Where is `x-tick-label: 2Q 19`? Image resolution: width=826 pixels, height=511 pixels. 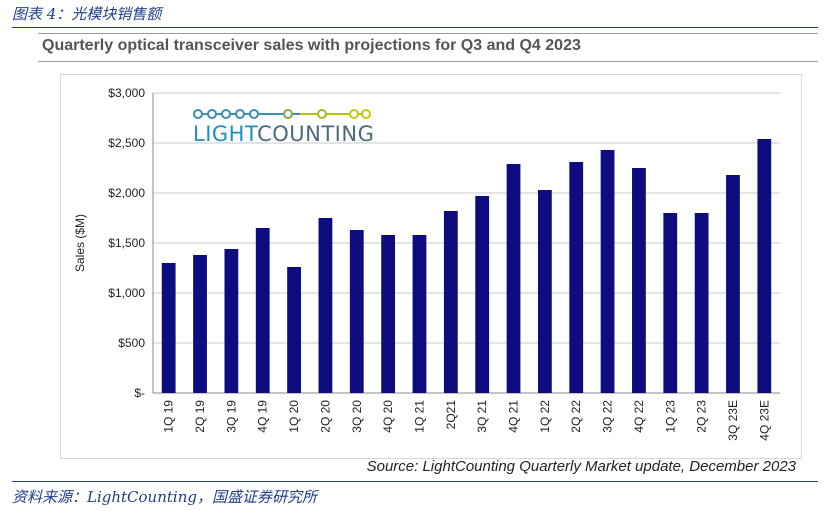 x-tick-label: 2Q 19 is located at coordinates (200, 416).